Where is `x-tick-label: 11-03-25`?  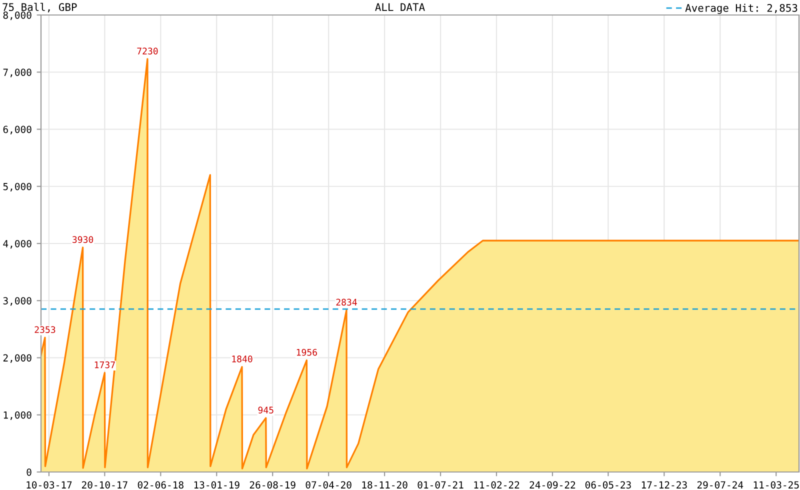
x-tick-label: 11-03-25 is located at coordinates (776, 485).